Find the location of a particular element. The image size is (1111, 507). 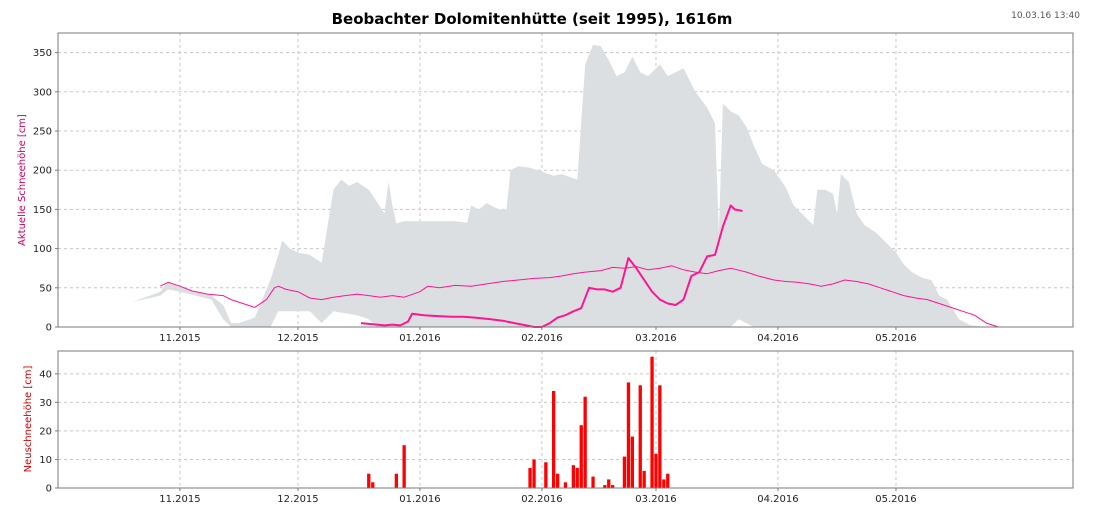

new-snow-y-tick-label: 10 is located at coordinates (45, 460).